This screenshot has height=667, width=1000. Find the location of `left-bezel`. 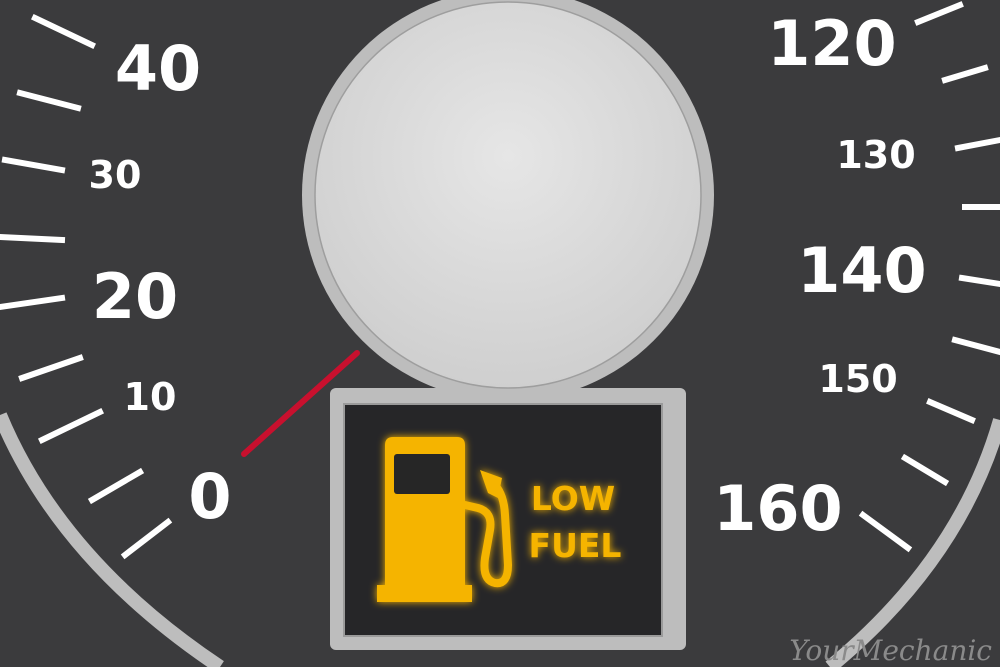

left-bezel is located at coordinates (112, 539).